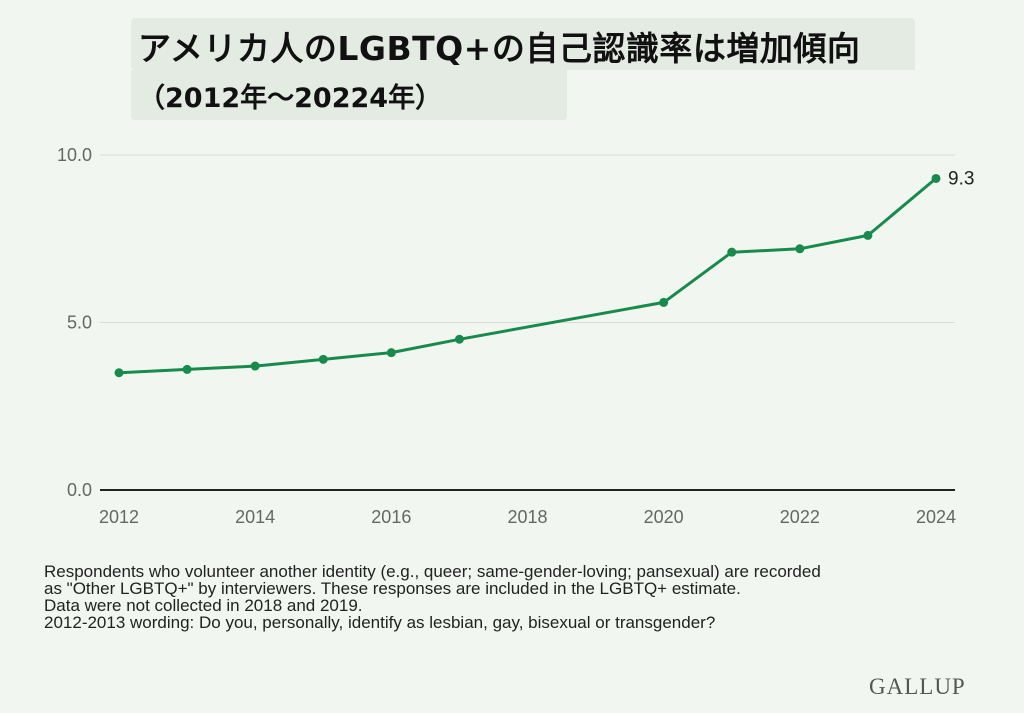 The width and height of the screenshot is (1024, 713). Describe the element at coordinates (79, 490) in the screenshot. I see `y-tick-label: 0.0` at that location.